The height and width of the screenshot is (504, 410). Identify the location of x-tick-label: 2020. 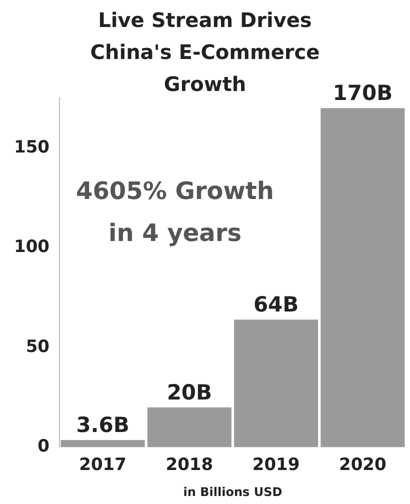
(363, 464).